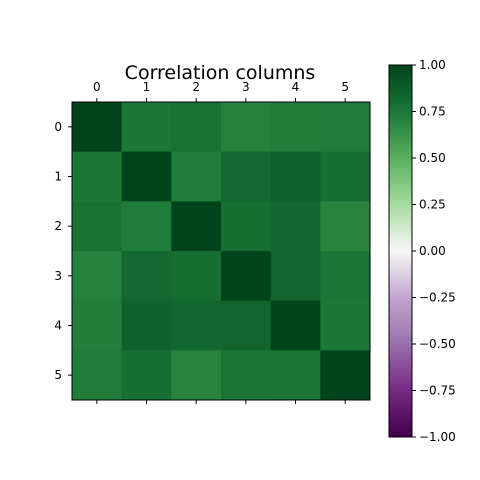 The width and height of the screenshot is (480, 480). What do you see at coordinates (437, 344) in the screenshot?
I see `colorbar-tick-label: −0.50` at bounding box center [437, 344].